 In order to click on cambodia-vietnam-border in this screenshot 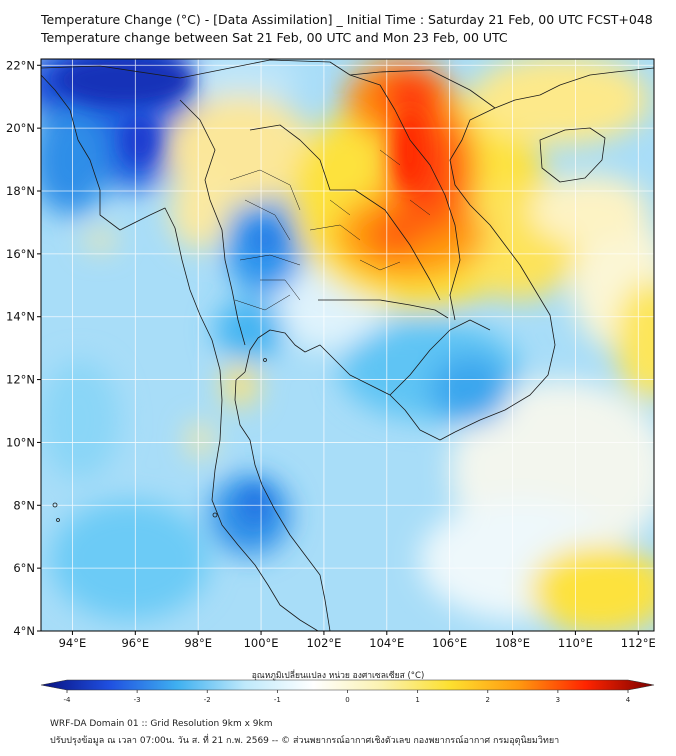, I will do `click(440, 357)`.